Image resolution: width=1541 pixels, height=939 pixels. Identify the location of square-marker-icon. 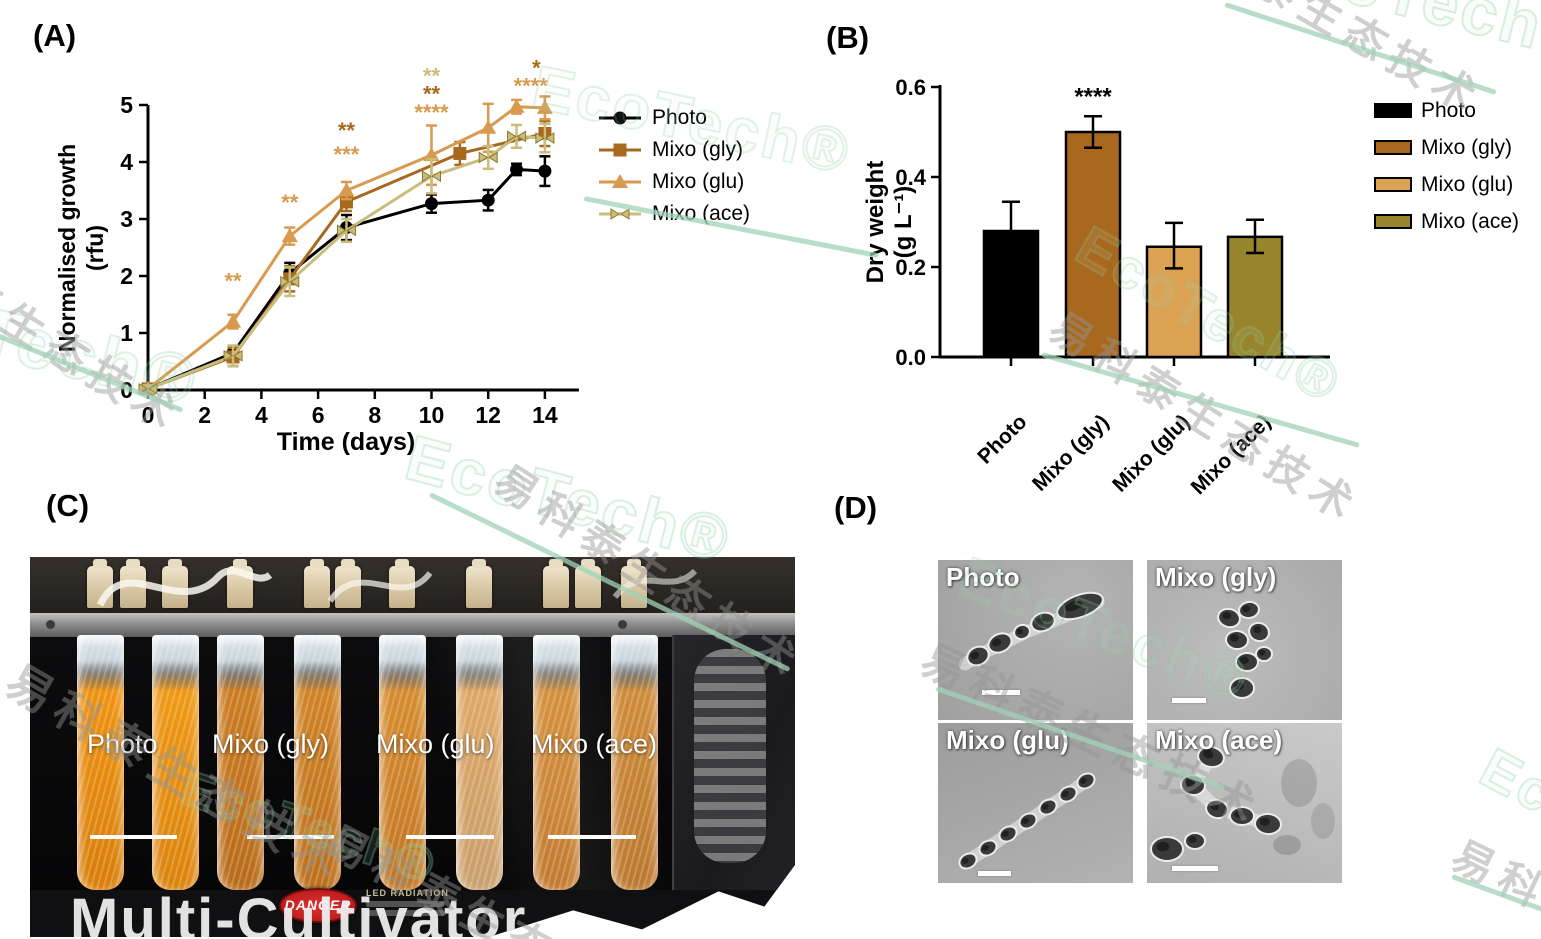
(620, 150).